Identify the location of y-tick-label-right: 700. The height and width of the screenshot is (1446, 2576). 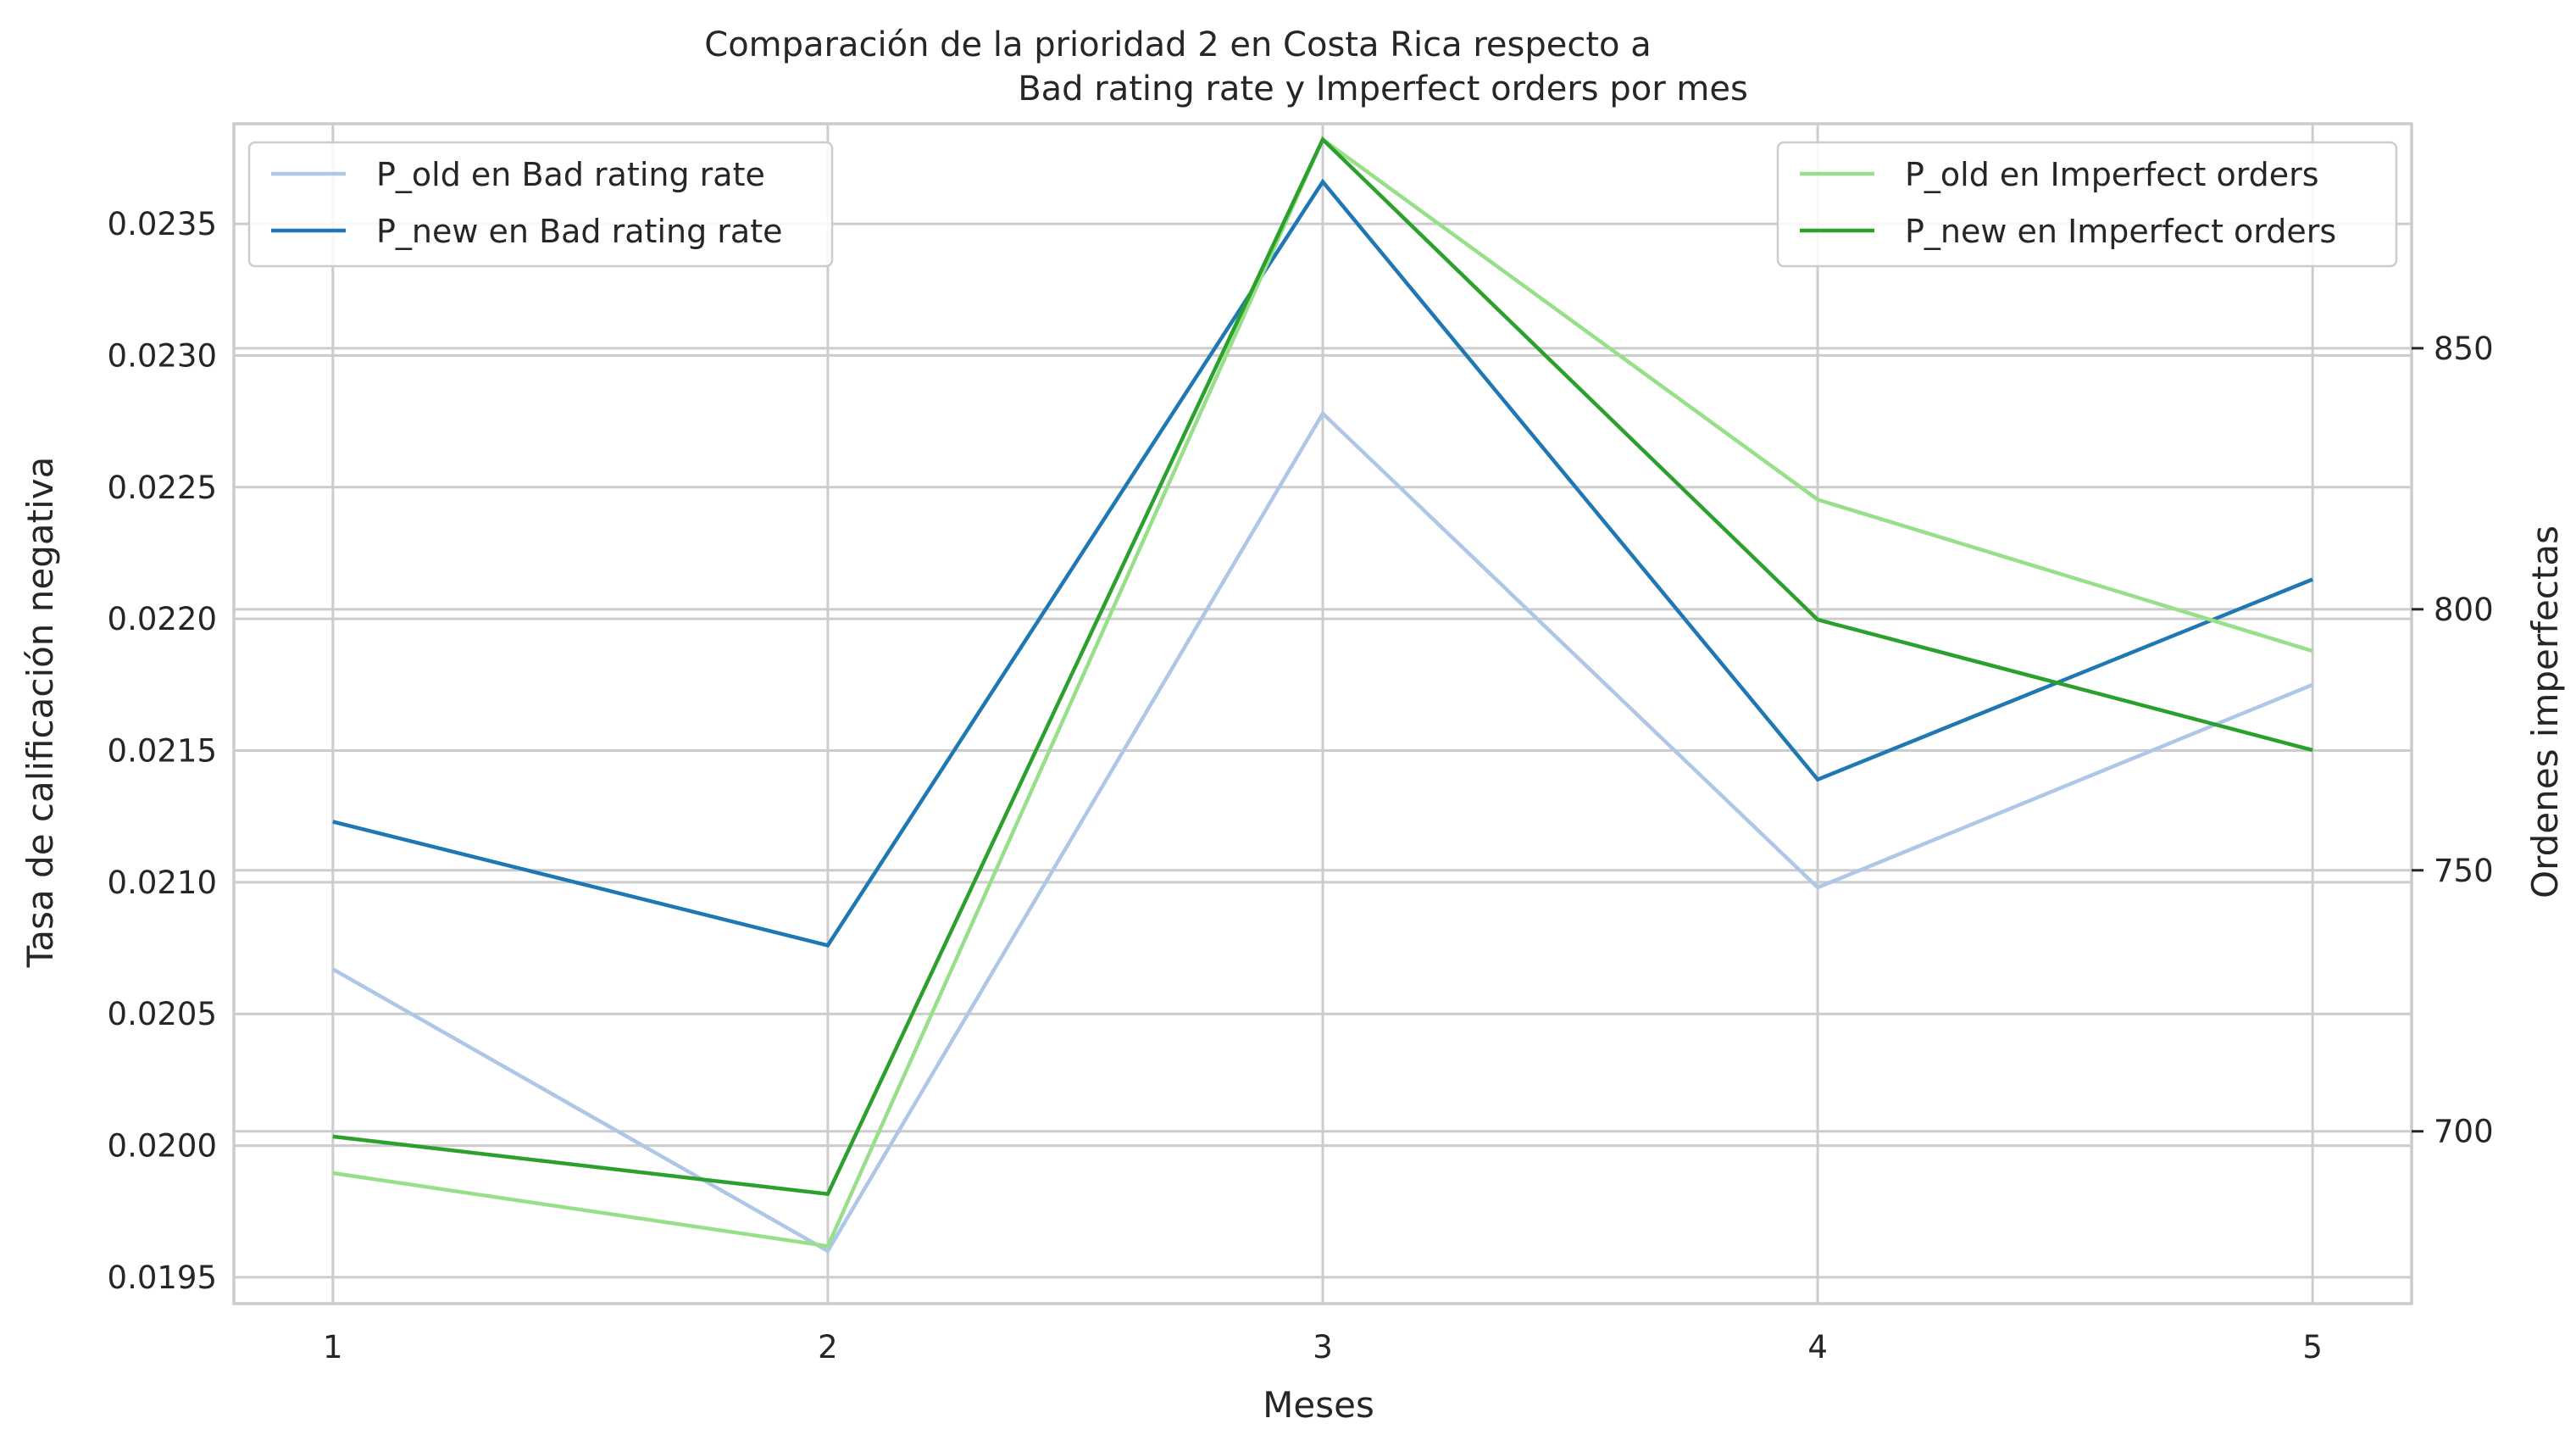
(2464, 1132).